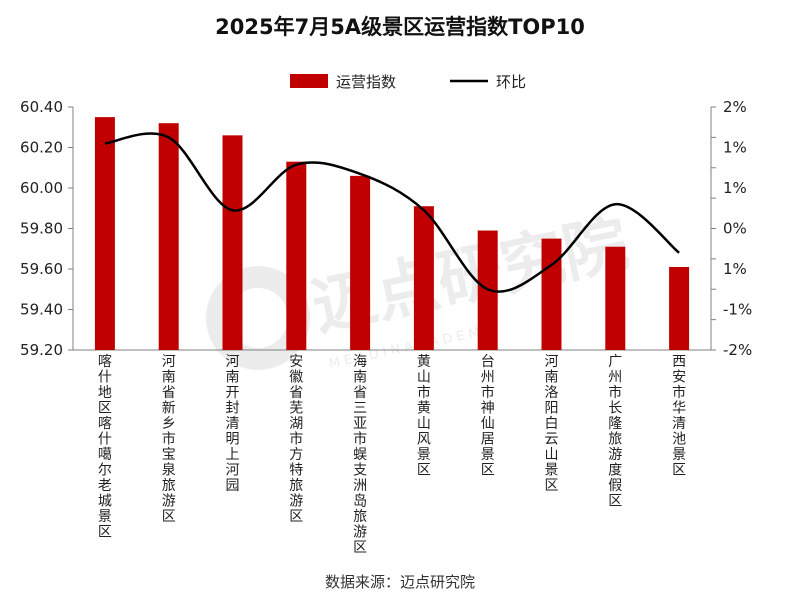  What do you see at coordinates (488, 416) in the screenshot?
I see `category-label-7: 台州市神仙居景区` at bounding box center [488, 416].